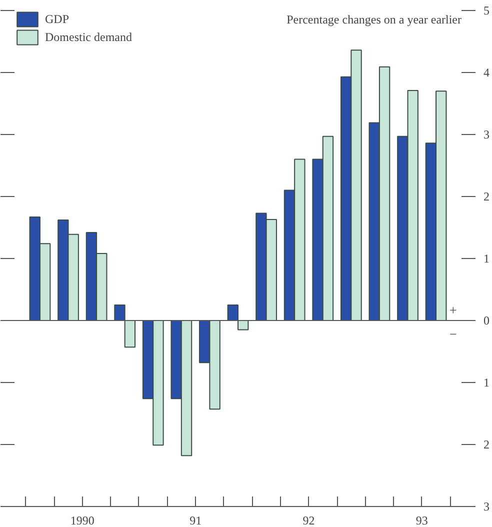  What do you see at coordinates (422, 520) in the screenshot?
I see `x-tick-label: 93` at bounding box center [422, 520].